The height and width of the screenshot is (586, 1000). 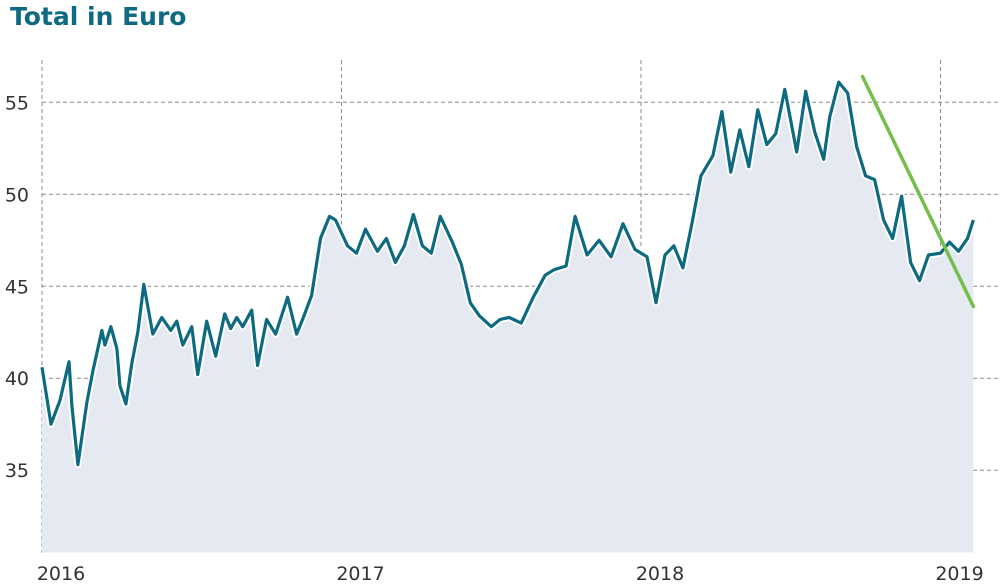 I want to click on x-tick-label: 2019, so click(x=959, y=574).